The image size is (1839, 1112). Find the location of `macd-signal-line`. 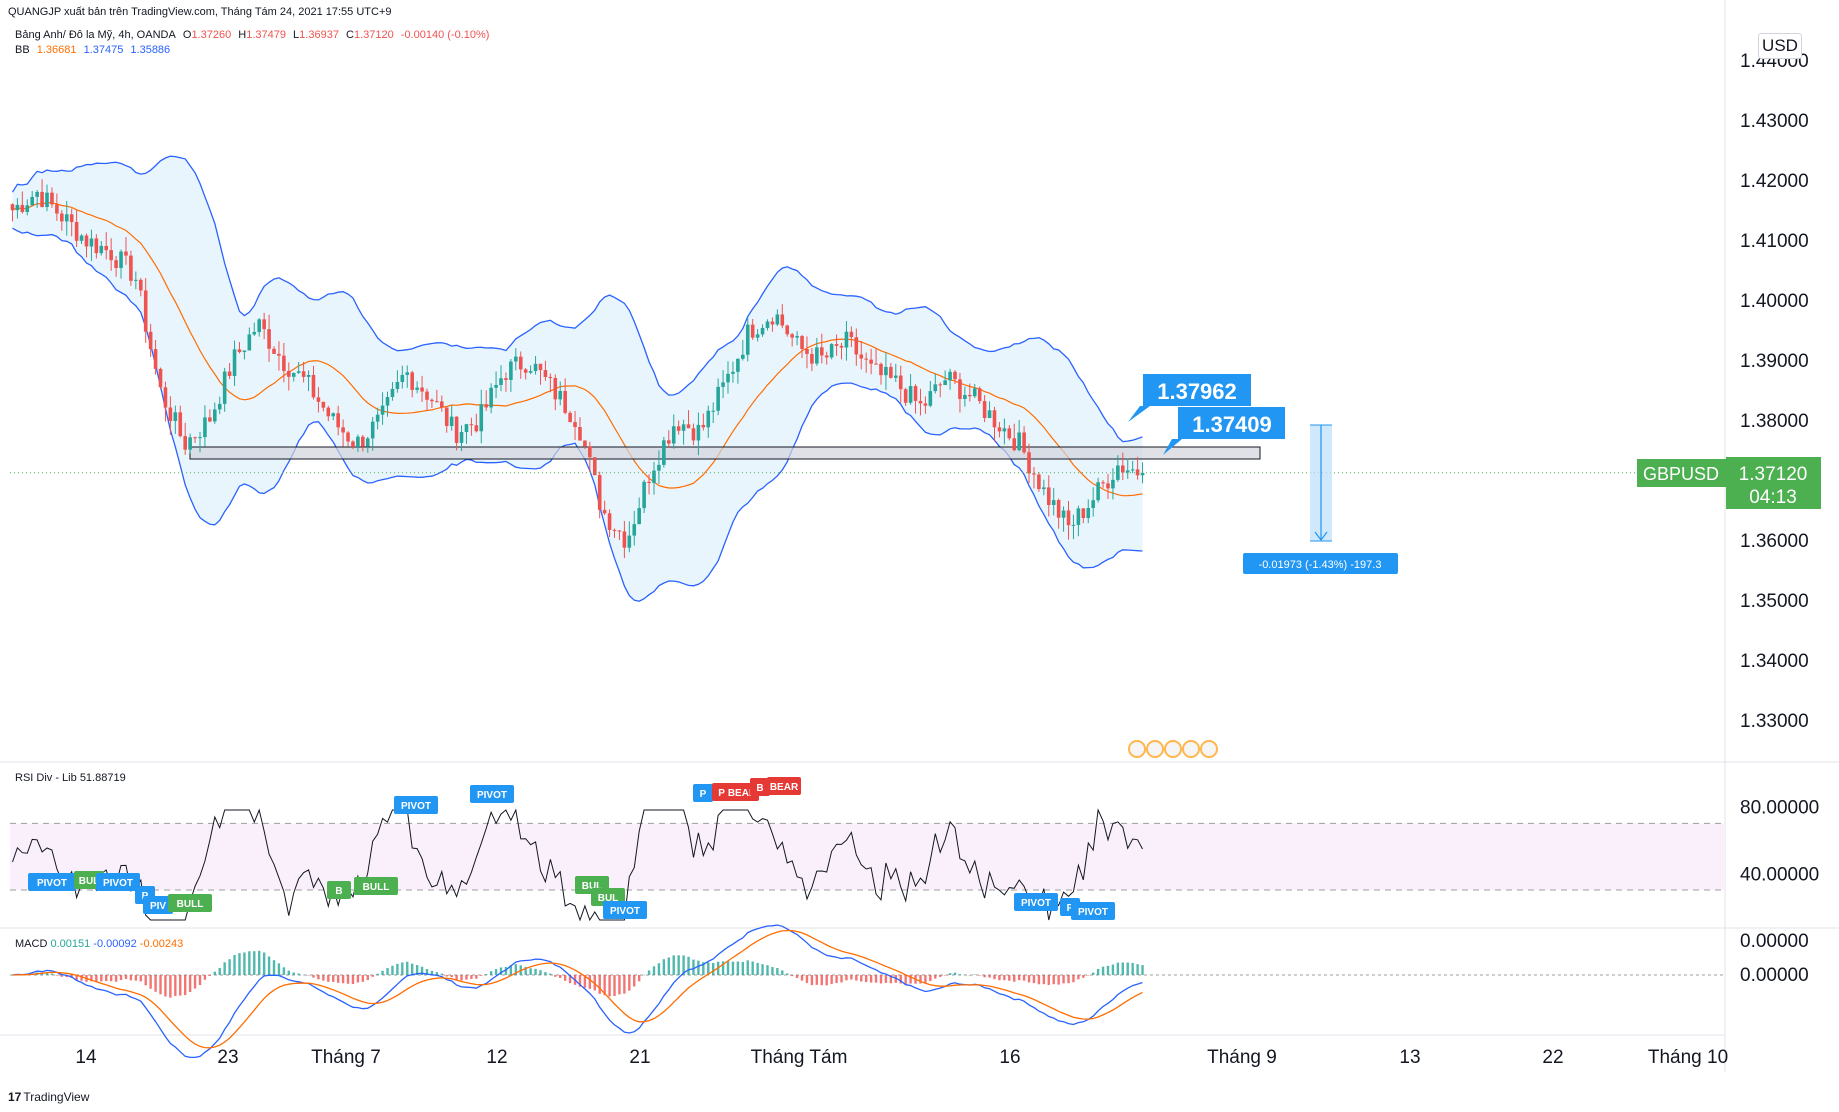

macd-signal-line is located at coordinates (577, 989).